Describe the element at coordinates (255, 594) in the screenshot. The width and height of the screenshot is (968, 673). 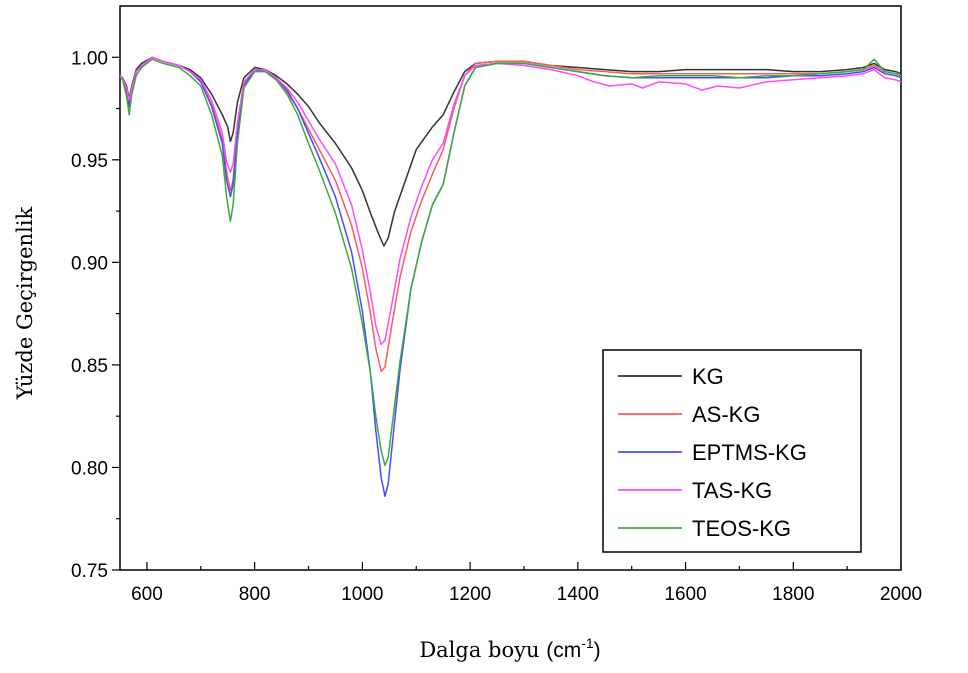
I see `x-tick-label: 800` at that location.